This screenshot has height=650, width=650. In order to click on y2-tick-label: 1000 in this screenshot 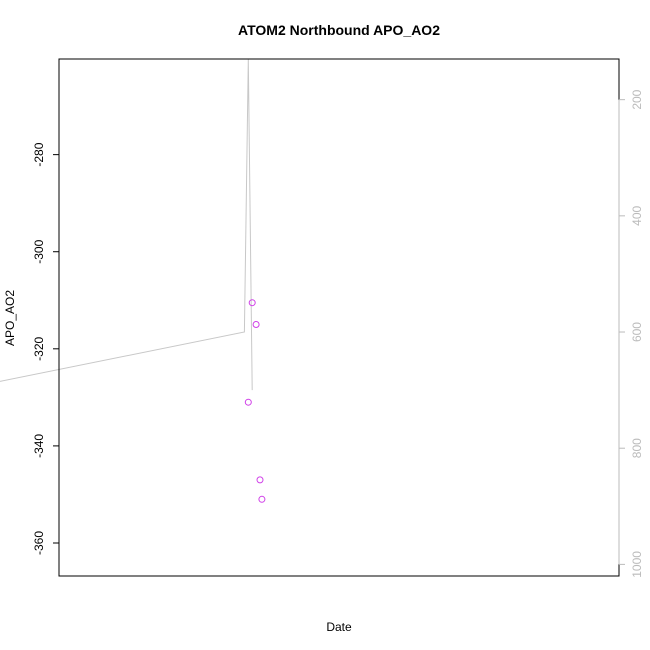, I will do `click(637, 564)`.